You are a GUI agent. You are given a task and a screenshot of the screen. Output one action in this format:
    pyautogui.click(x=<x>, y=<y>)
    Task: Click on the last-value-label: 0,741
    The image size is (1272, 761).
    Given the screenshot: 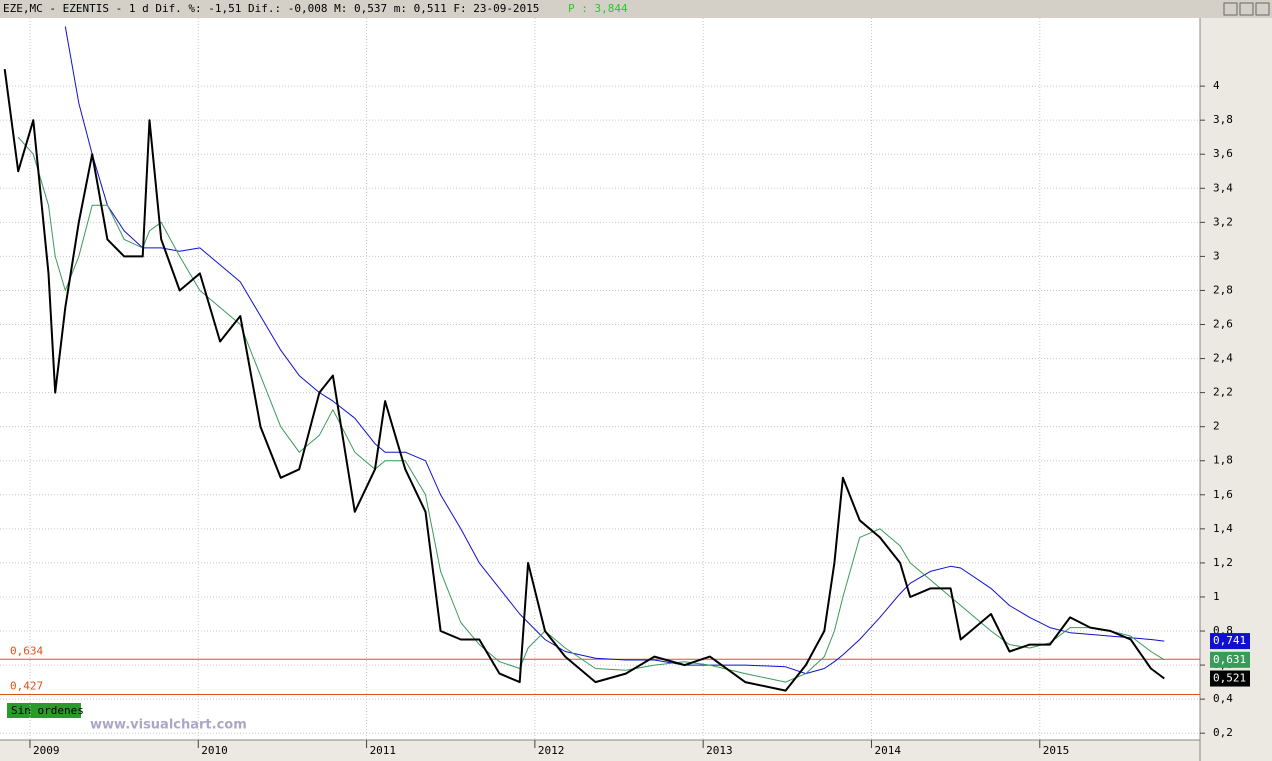 What is the action you would take?
    pyautogui.click(x=1229, y=640)
    